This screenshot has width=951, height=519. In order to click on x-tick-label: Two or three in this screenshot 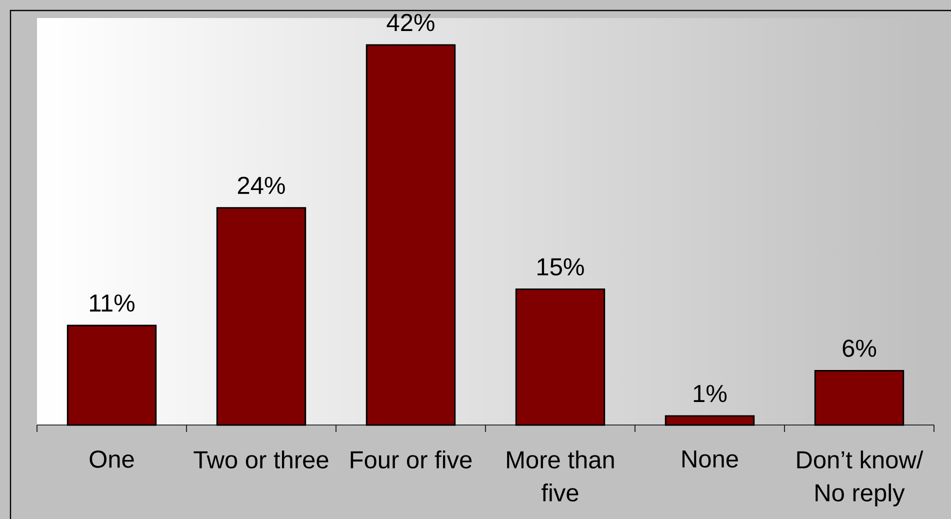, I will do `click(261, 459)`.